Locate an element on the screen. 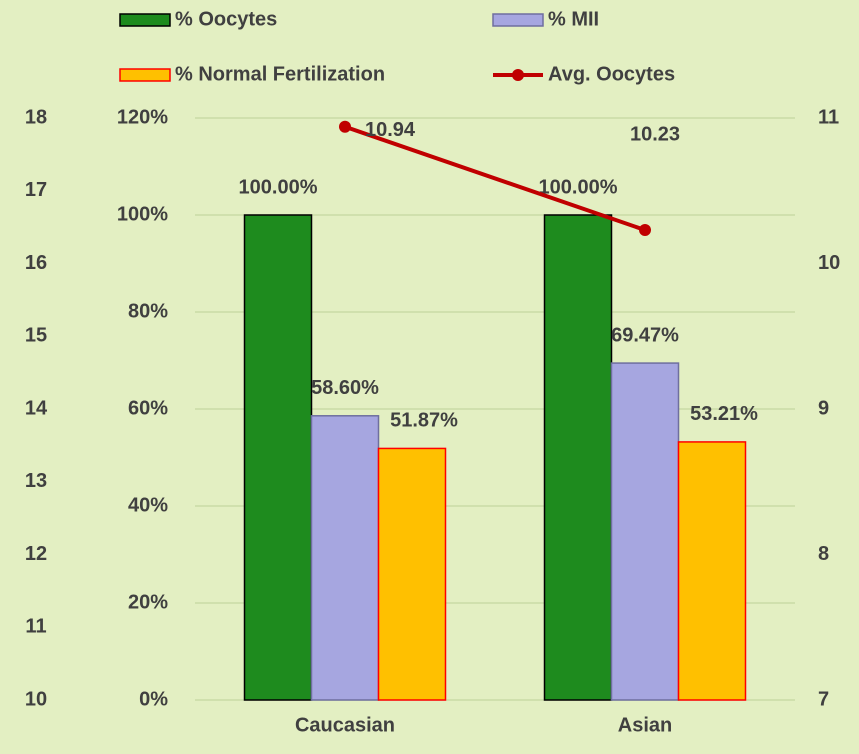 The width and height of the screenshot is (859, 754). y3-tick-label: 13 is located at coordinates (36, 481).